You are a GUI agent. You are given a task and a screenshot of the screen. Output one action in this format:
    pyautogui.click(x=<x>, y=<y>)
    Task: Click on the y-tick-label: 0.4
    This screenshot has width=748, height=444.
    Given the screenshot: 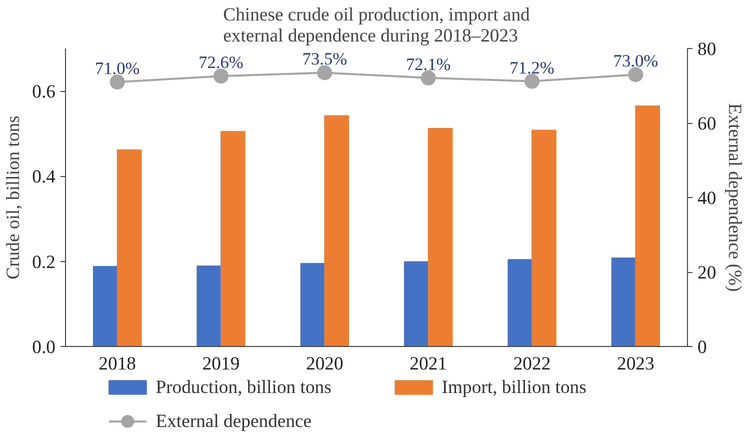 What is the action you would take?
    pyautogui.click(x=44, y=177)
    